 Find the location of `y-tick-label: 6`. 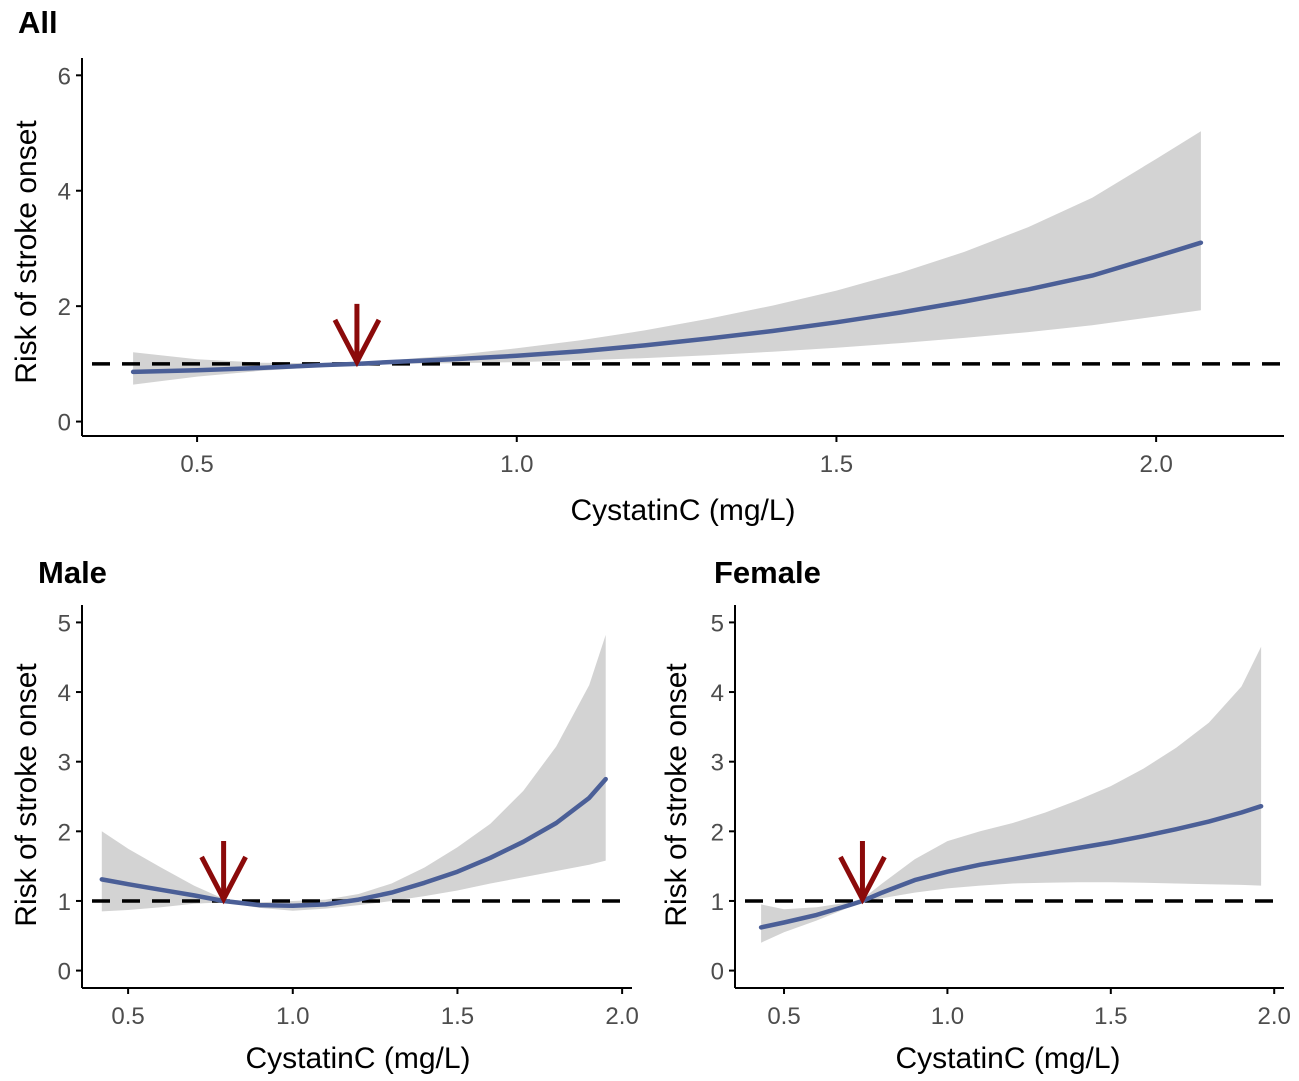

y-tick-label: 6 is located at coordinates (64, 76).